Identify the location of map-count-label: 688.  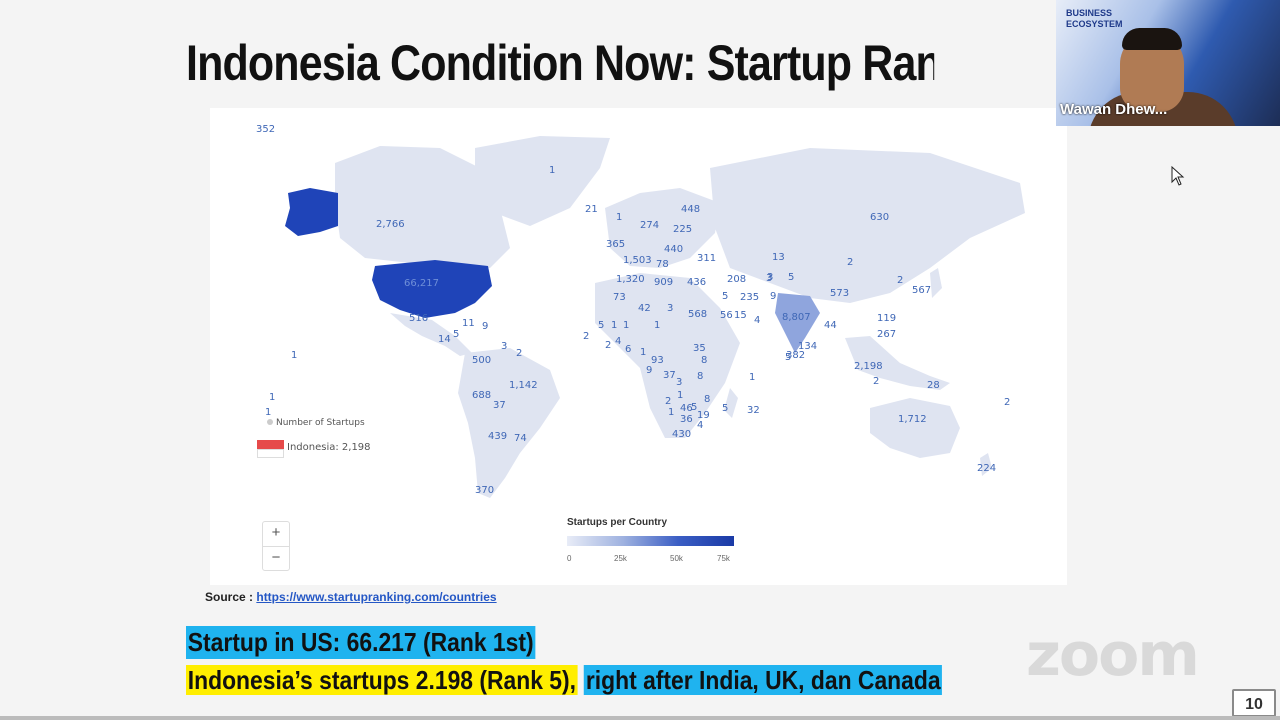
(482, 395).